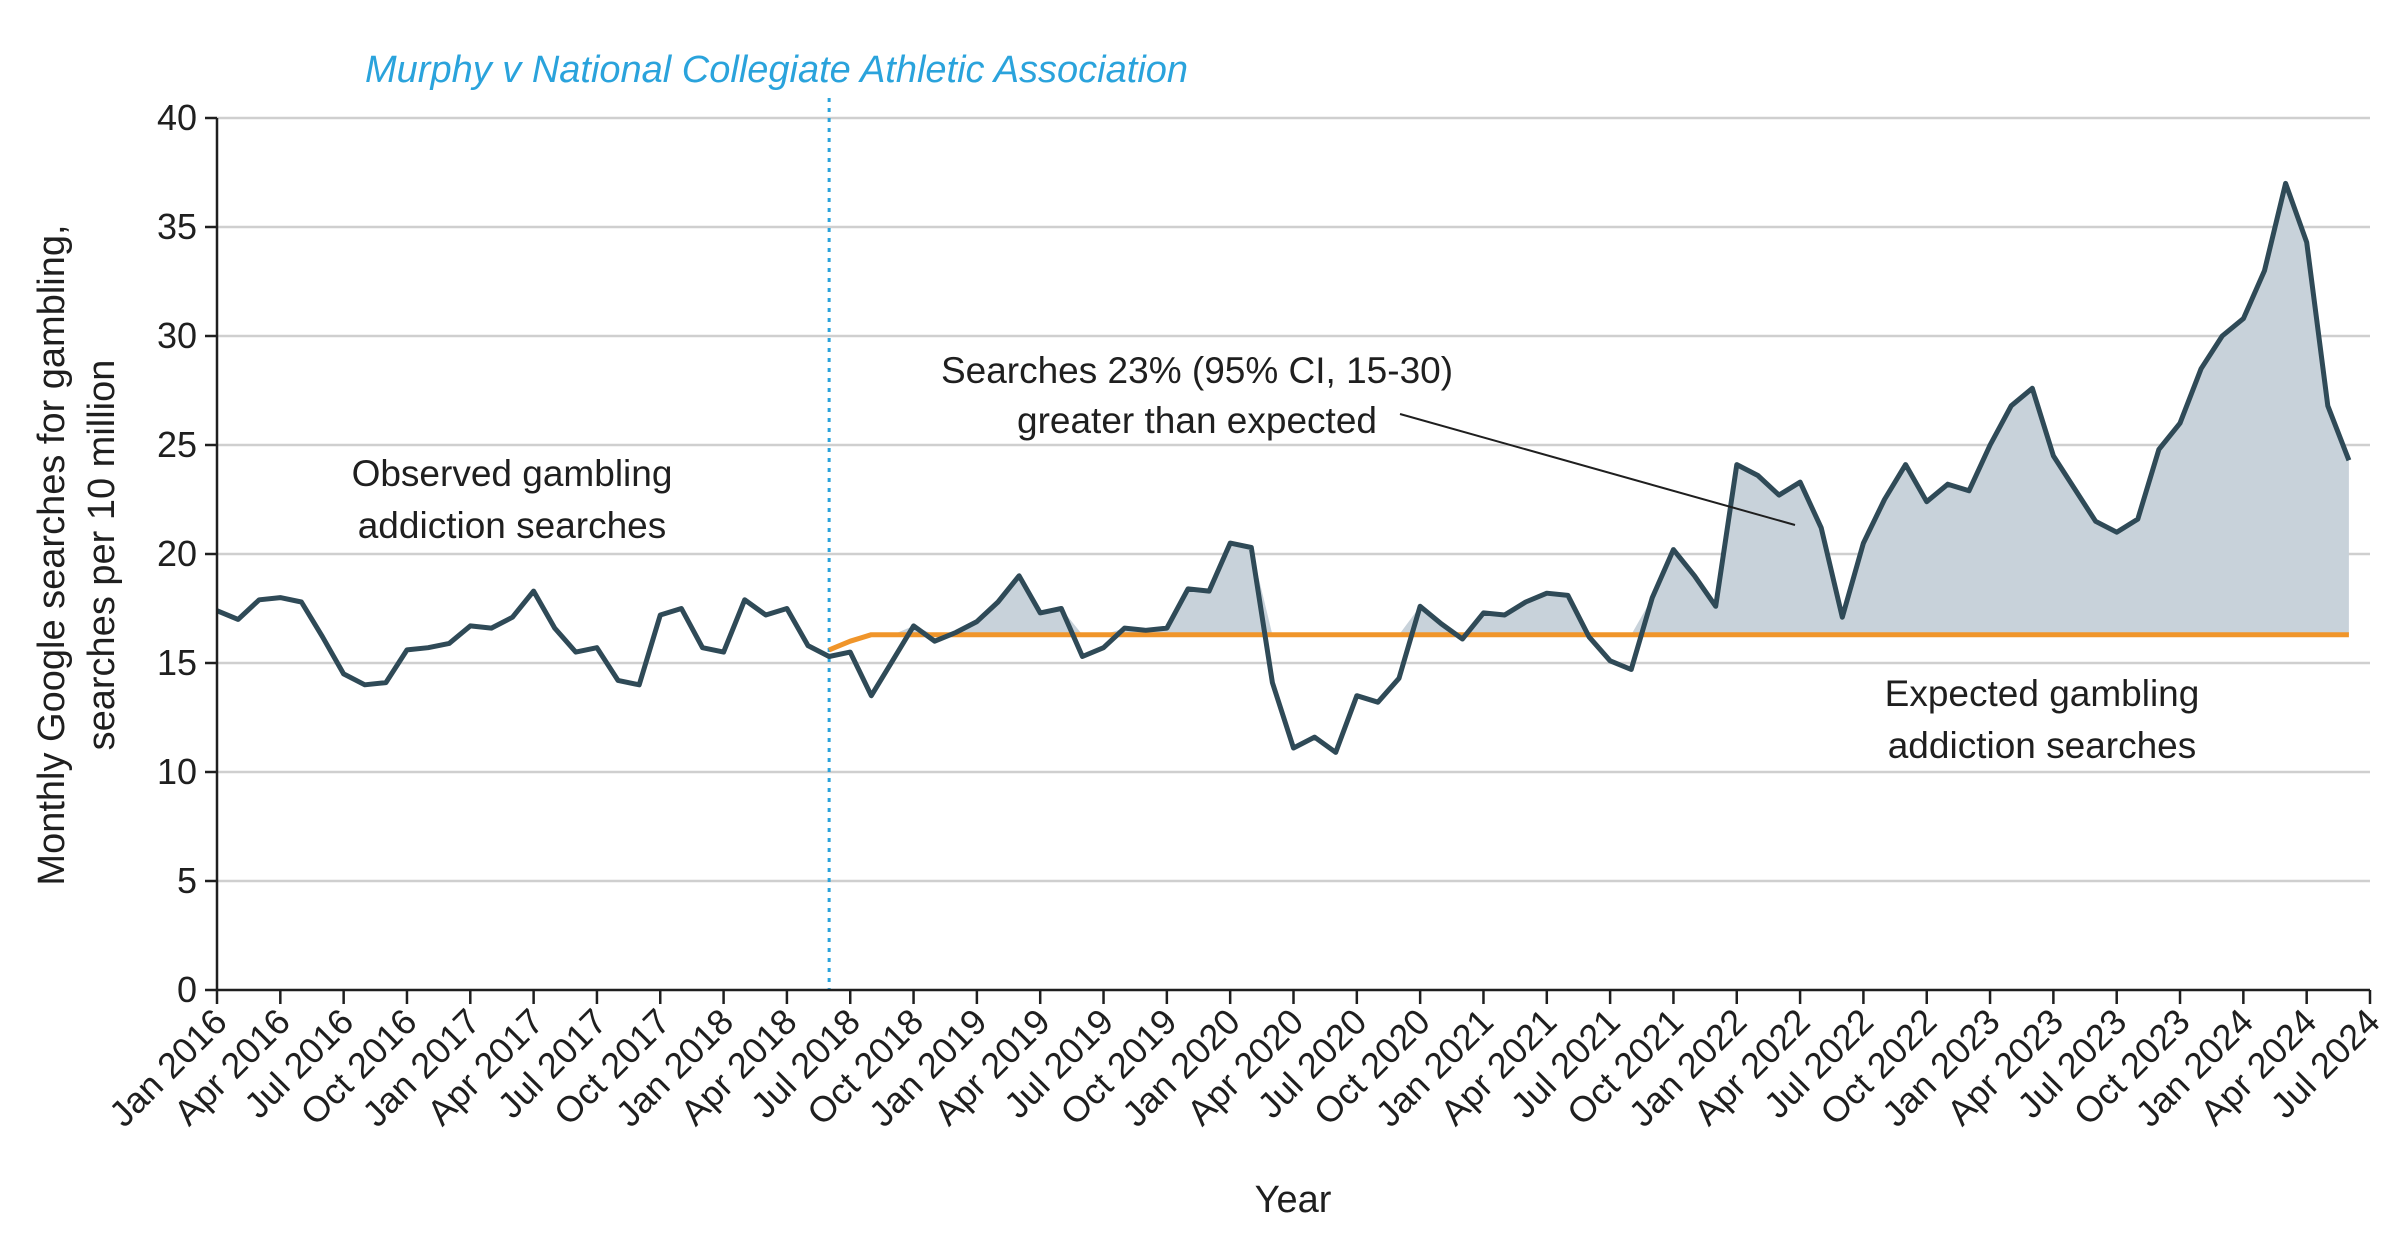 The width and height of the screenshot is (2400, 1241). Describe the element at coordinates (52, 554) in the screenshot. I see `y-axis-title-line-1: Monthly Google searches for gambling,` at that location.